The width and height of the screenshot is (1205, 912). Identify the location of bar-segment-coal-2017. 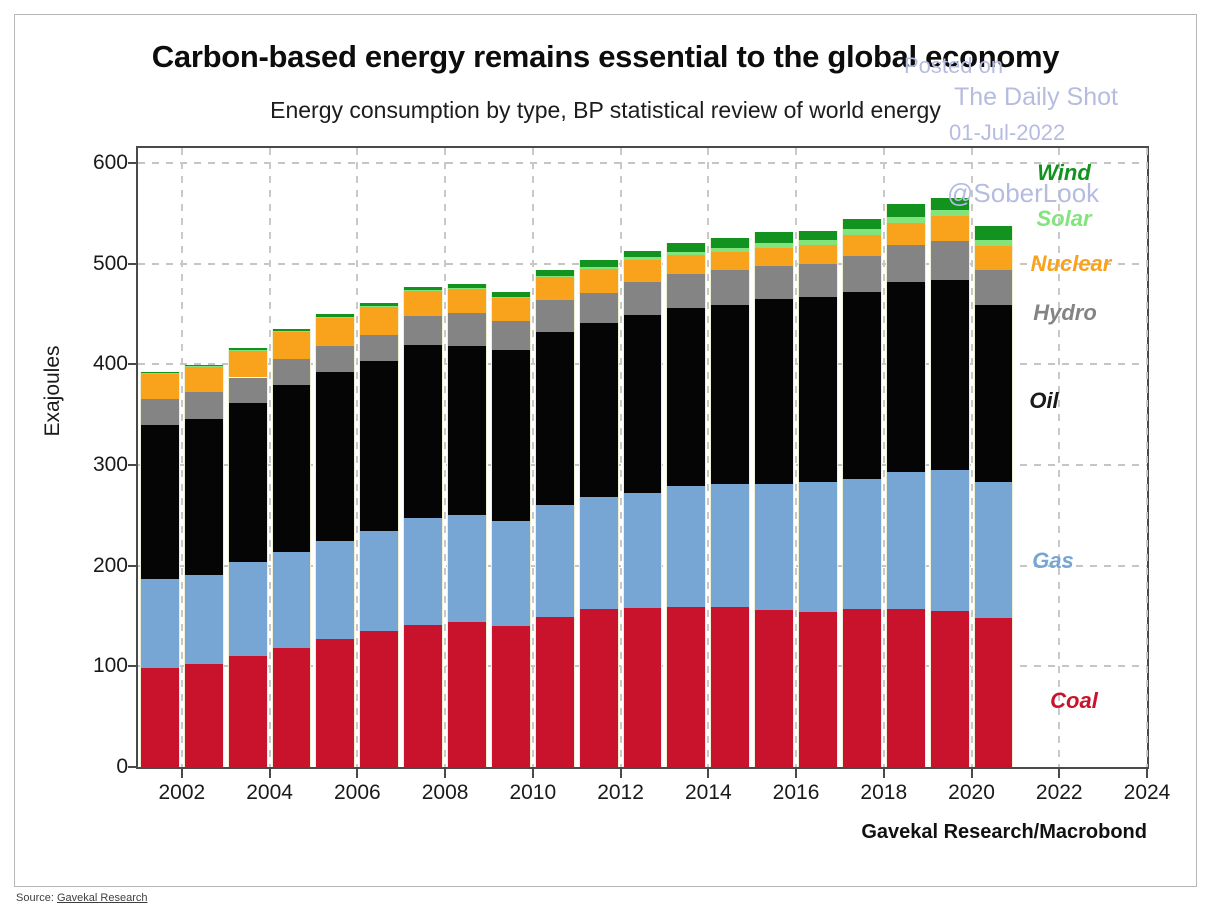
(861, 687).